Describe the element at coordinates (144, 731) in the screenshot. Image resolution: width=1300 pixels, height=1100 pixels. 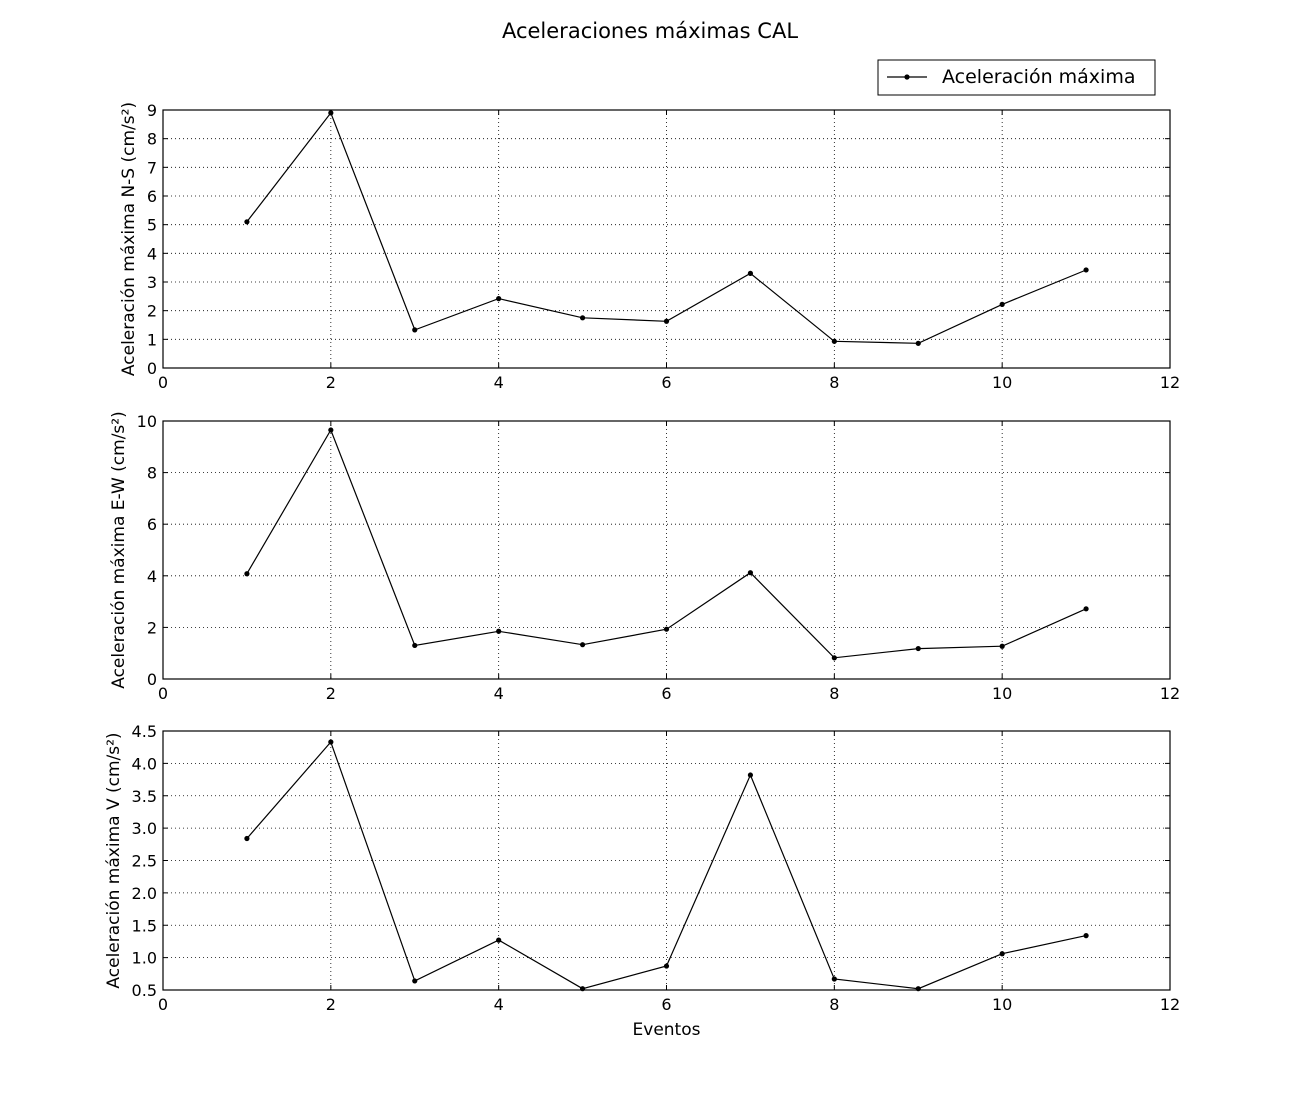
I see `y-tick-label: 4.5` at that location.